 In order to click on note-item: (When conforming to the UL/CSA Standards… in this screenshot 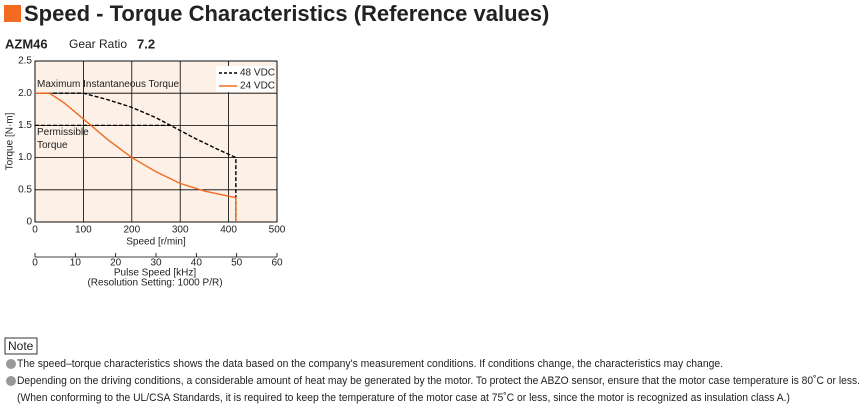, I will do `click(403, 398)`.